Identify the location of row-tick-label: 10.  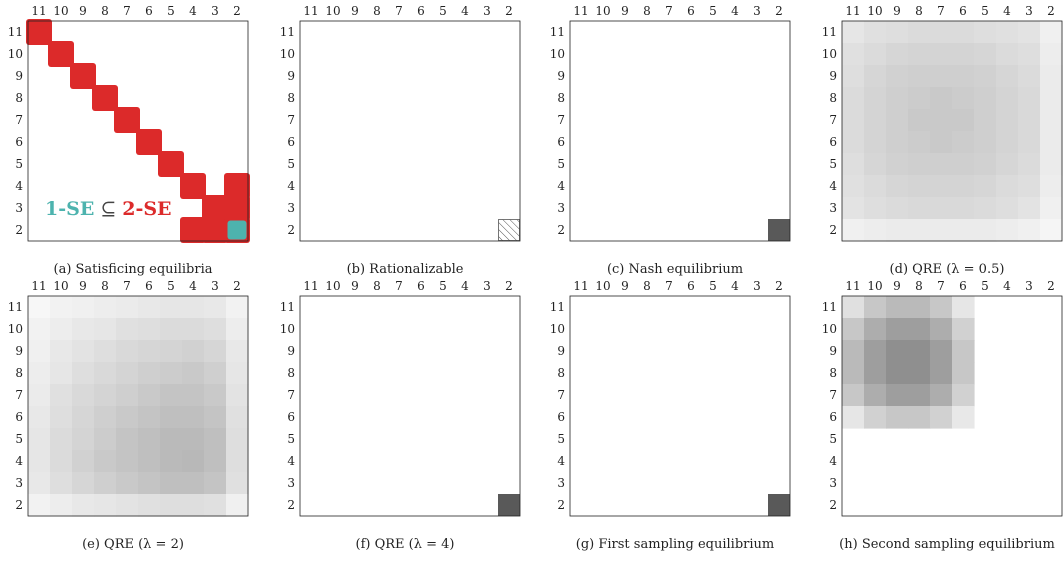
(15, 329).